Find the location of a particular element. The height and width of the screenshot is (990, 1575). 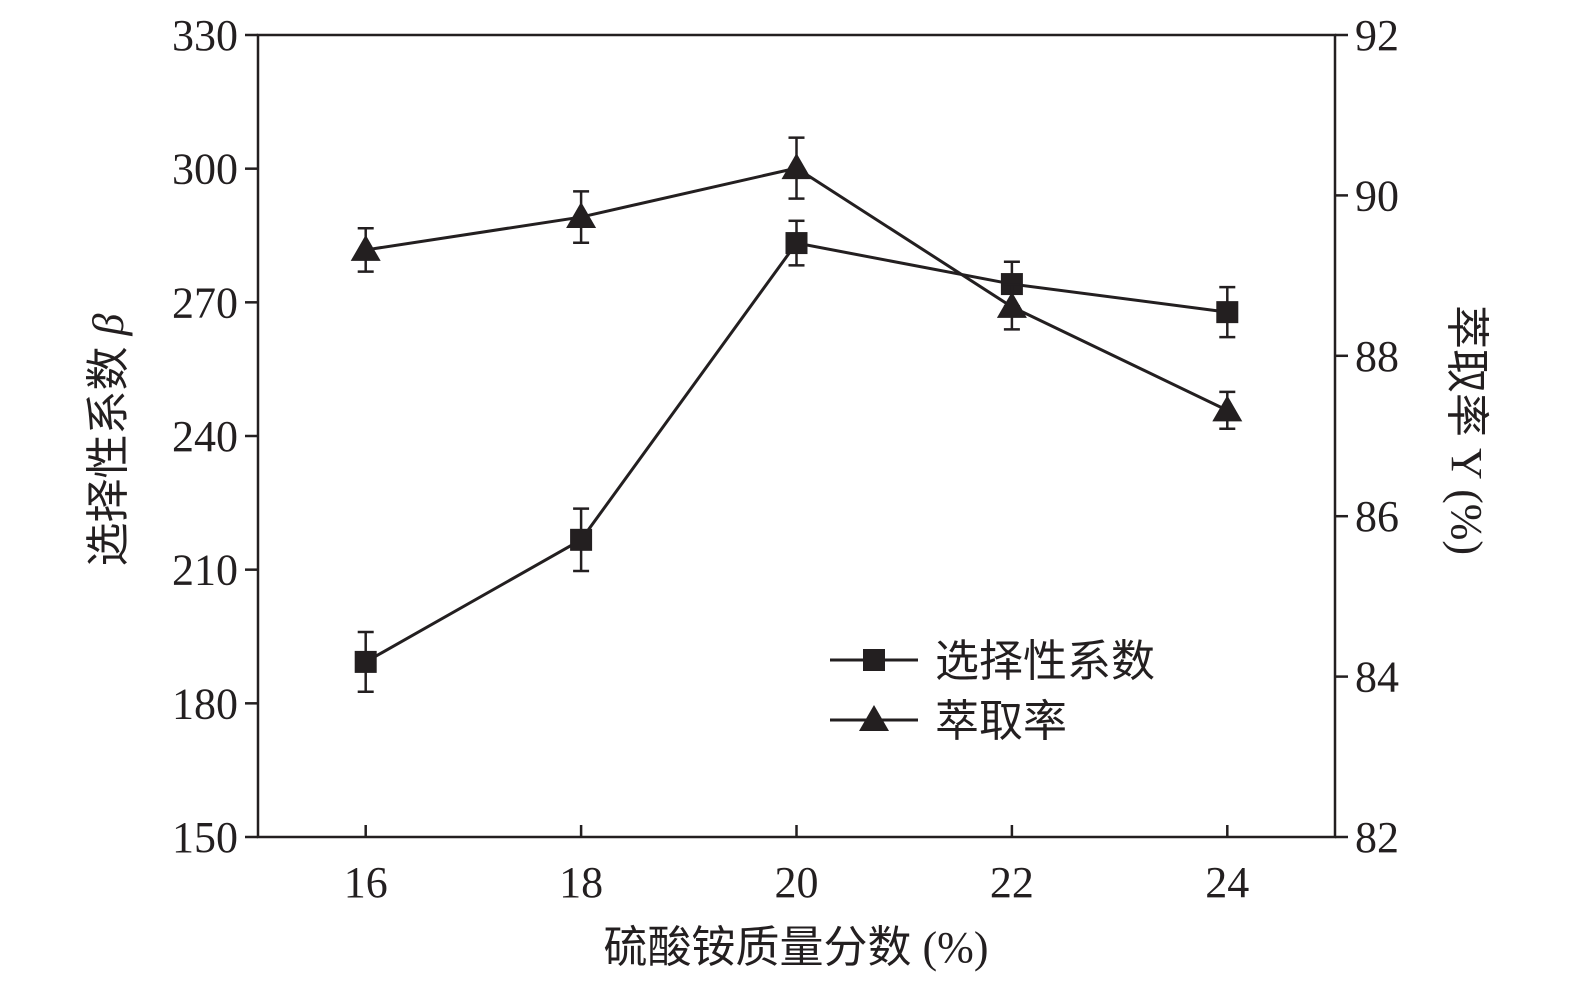

y-right-tick-label: 84 is located at coordinates (1377, 677).